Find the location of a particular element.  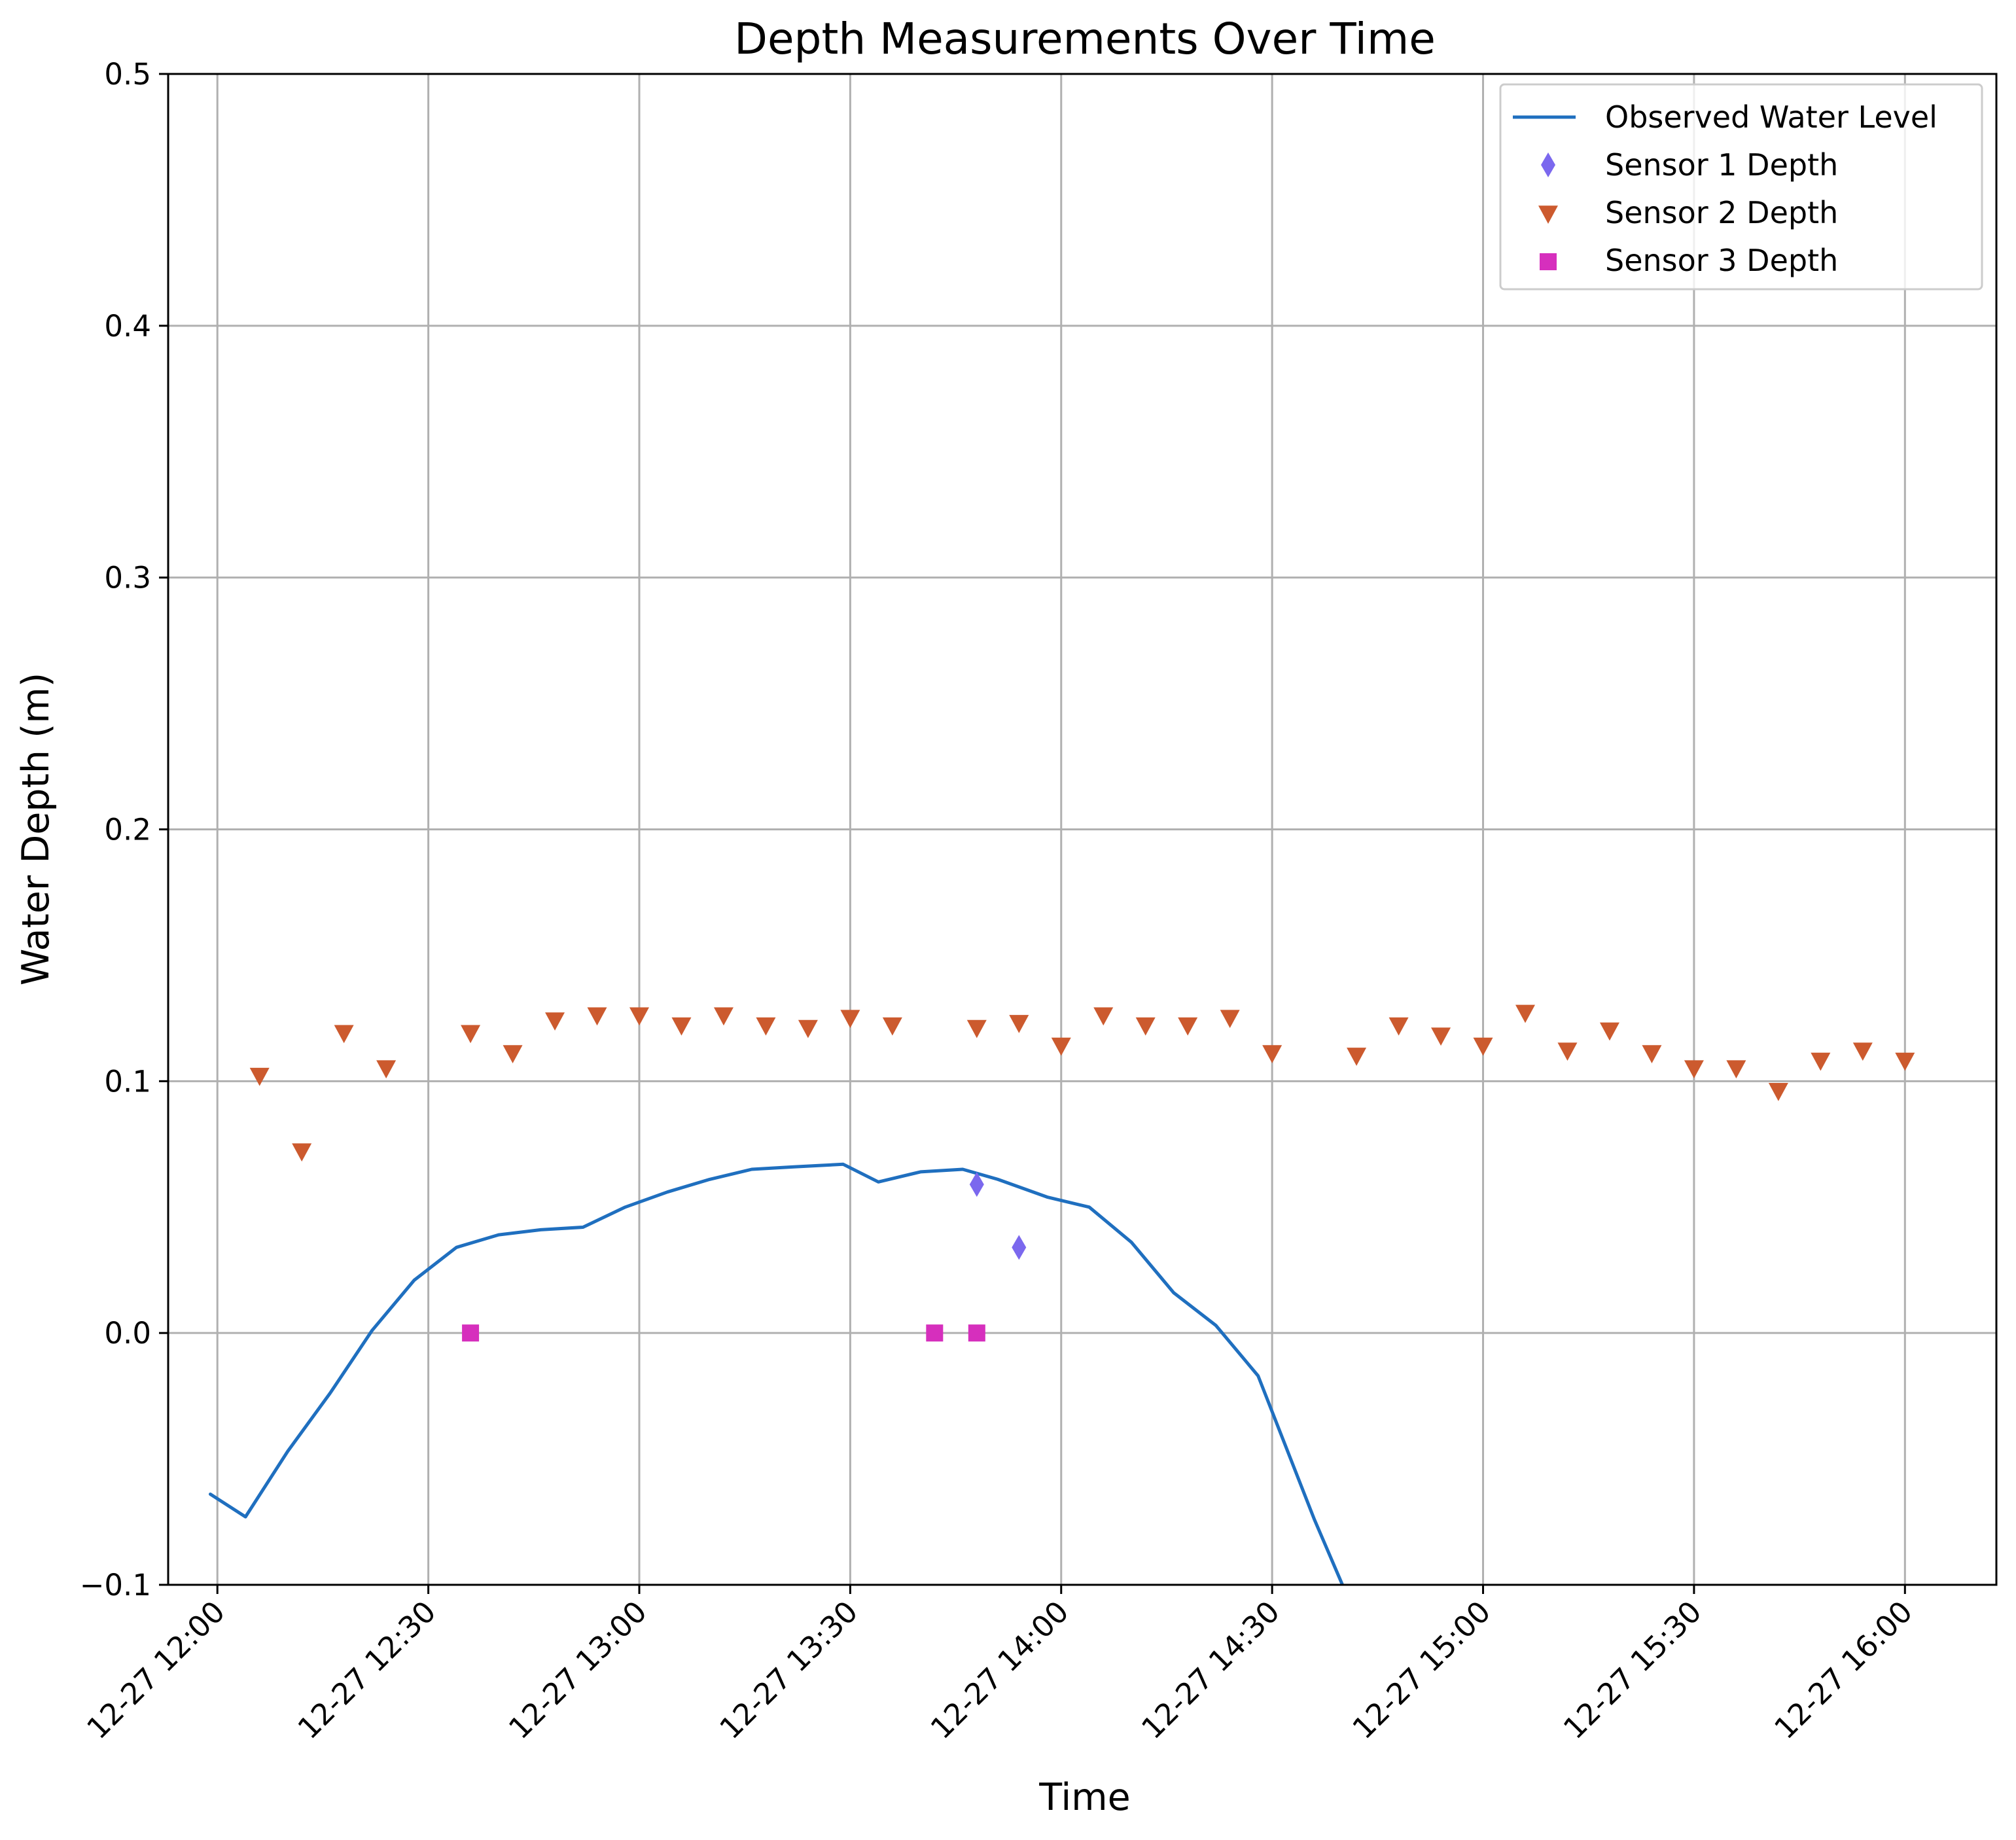

legend-marker-sensor-1-depth is located at coordinates (1548, 164).